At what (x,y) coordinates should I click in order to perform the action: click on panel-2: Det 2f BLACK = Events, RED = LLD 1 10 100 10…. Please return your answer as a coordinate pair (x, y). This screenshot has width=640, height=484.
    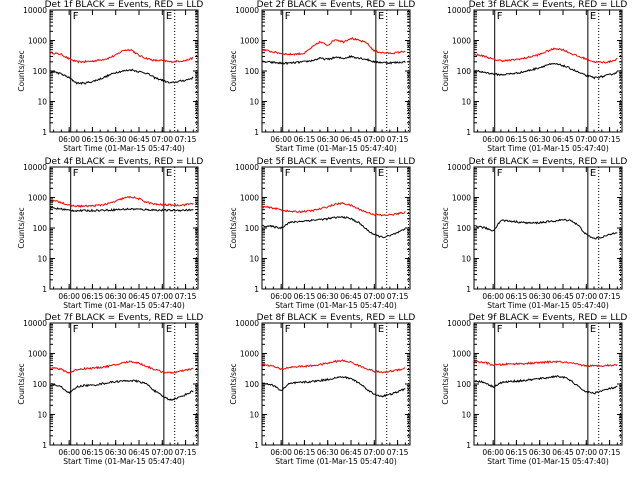
    Looking at the image, I should click on (322, 76).